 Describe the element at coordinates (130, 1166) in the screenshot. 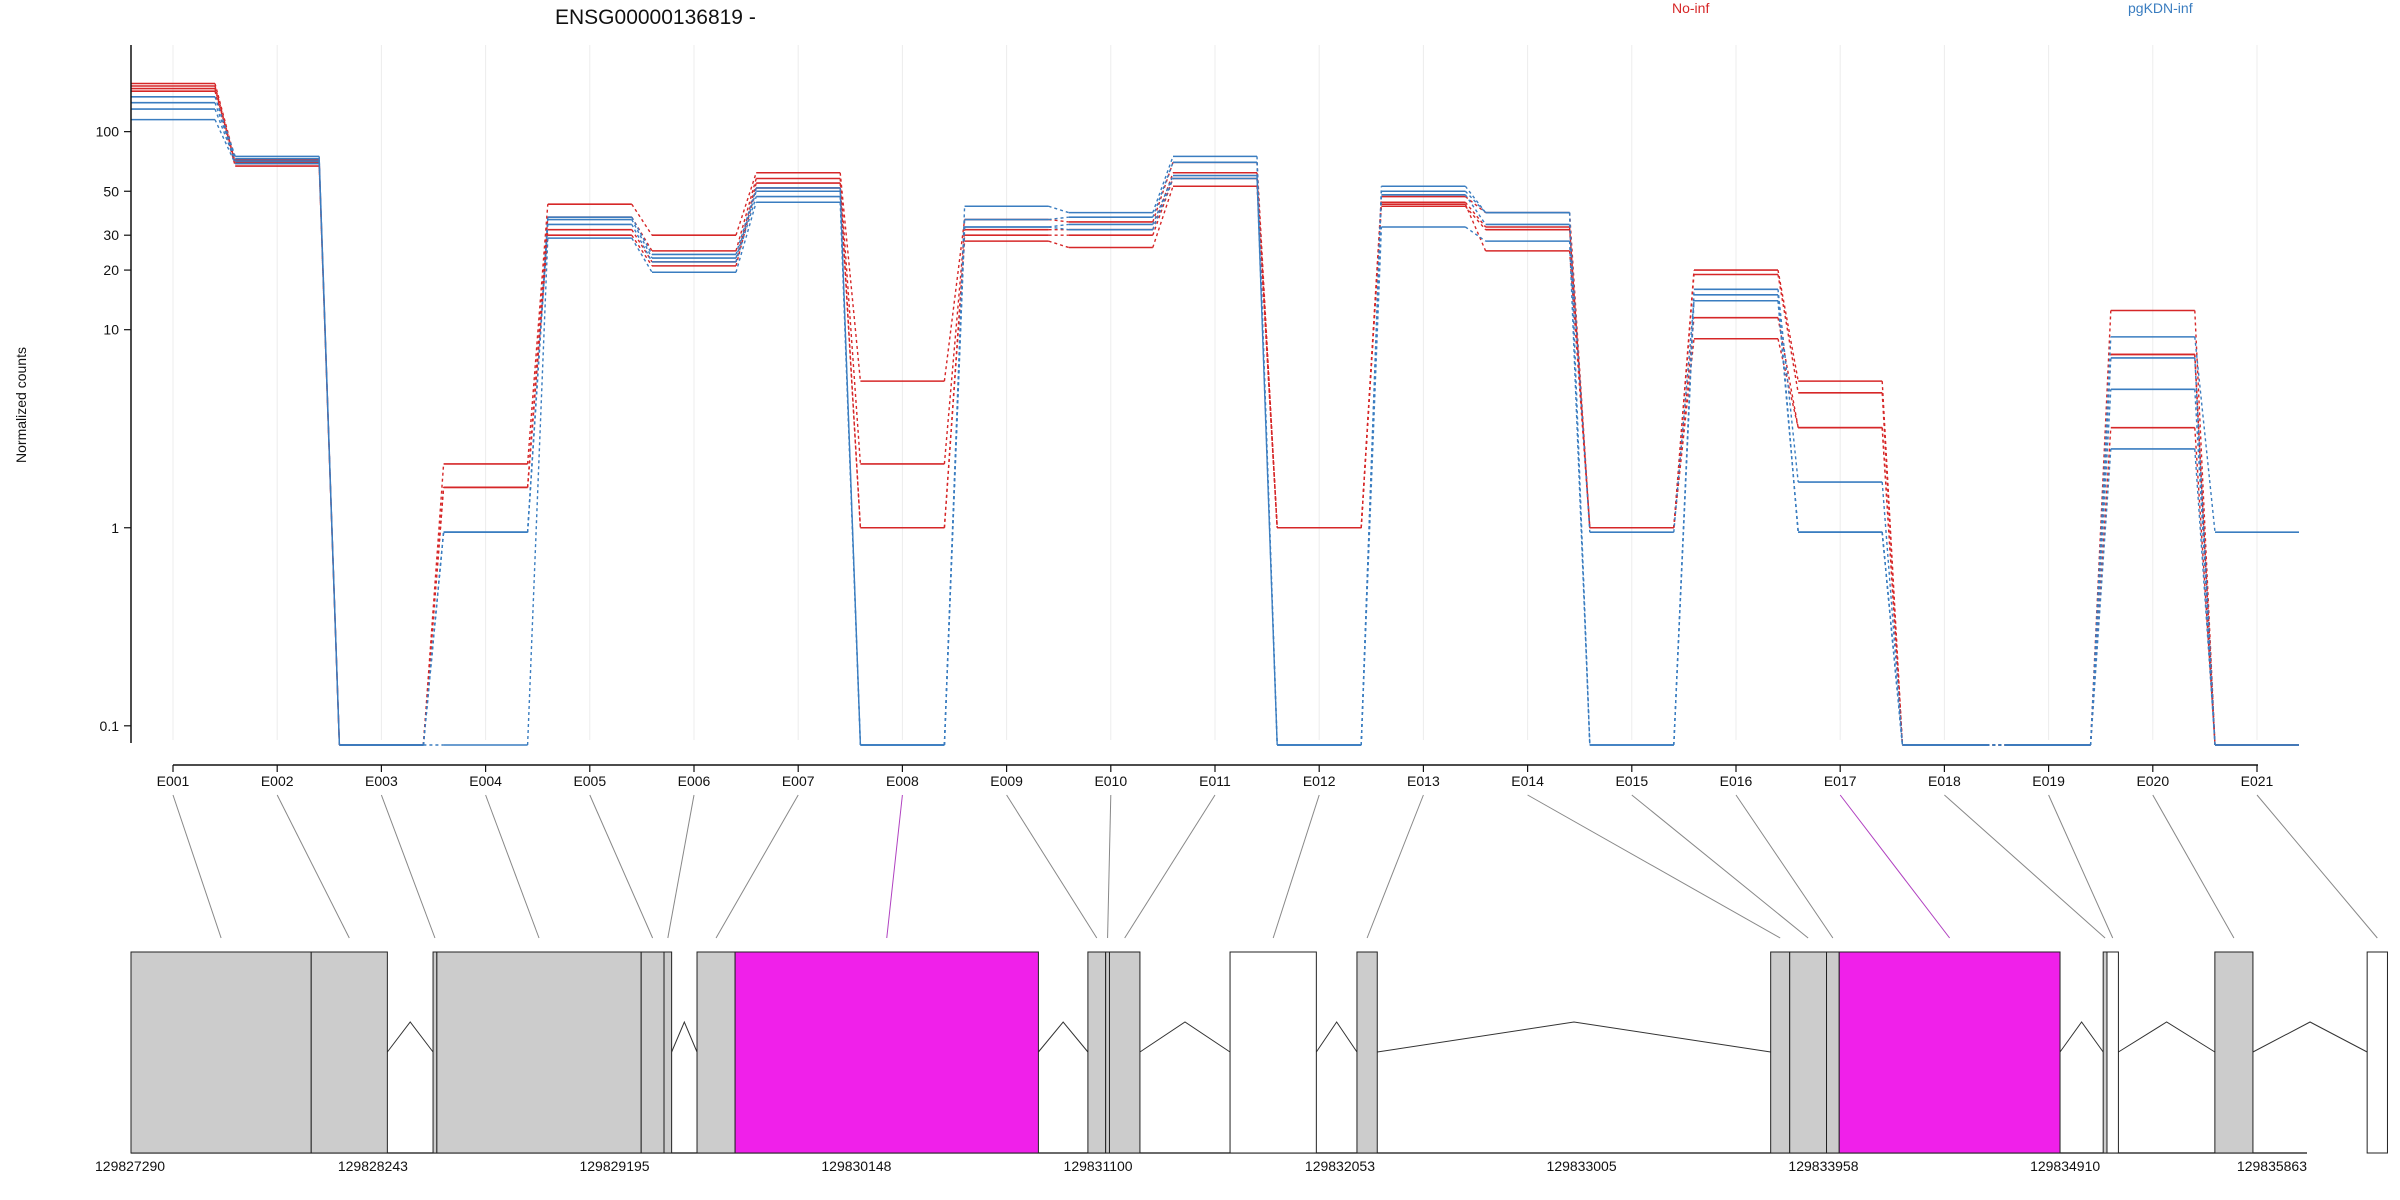

I see `coordinate-label: 129827290` at that location.